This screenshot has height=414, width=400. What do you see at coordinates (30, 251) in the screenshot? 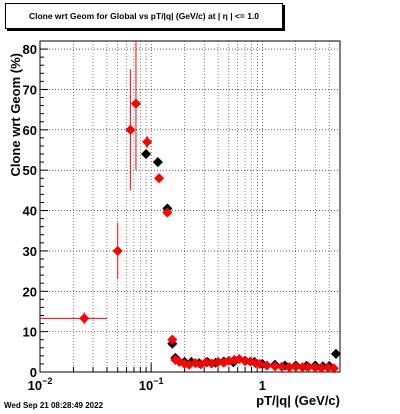
I see `y-tick-label: 30` at bounding box center [30, 251].